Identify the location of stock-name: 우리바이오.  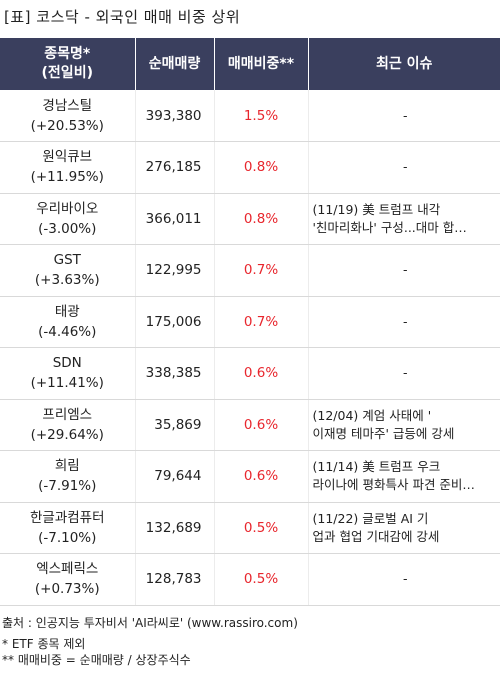
(67, 208).